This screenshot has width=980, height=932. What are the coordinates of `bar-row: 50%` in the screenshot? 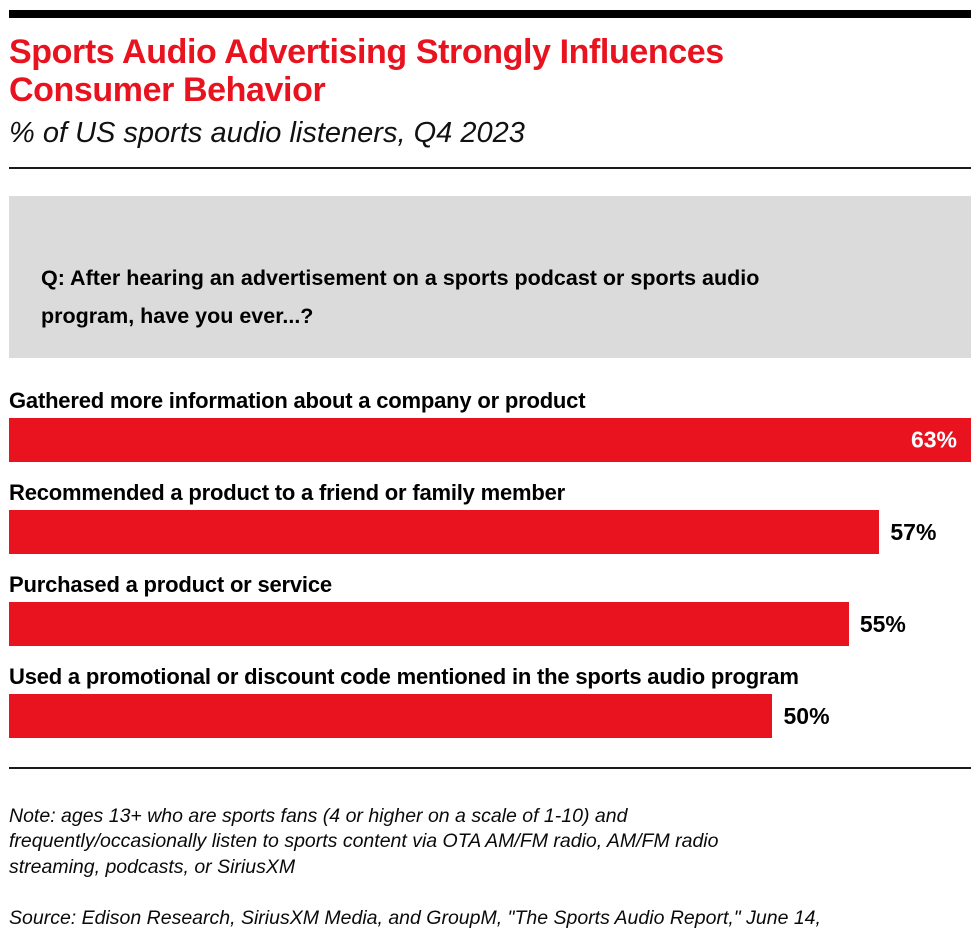 It's located at (490, 716).